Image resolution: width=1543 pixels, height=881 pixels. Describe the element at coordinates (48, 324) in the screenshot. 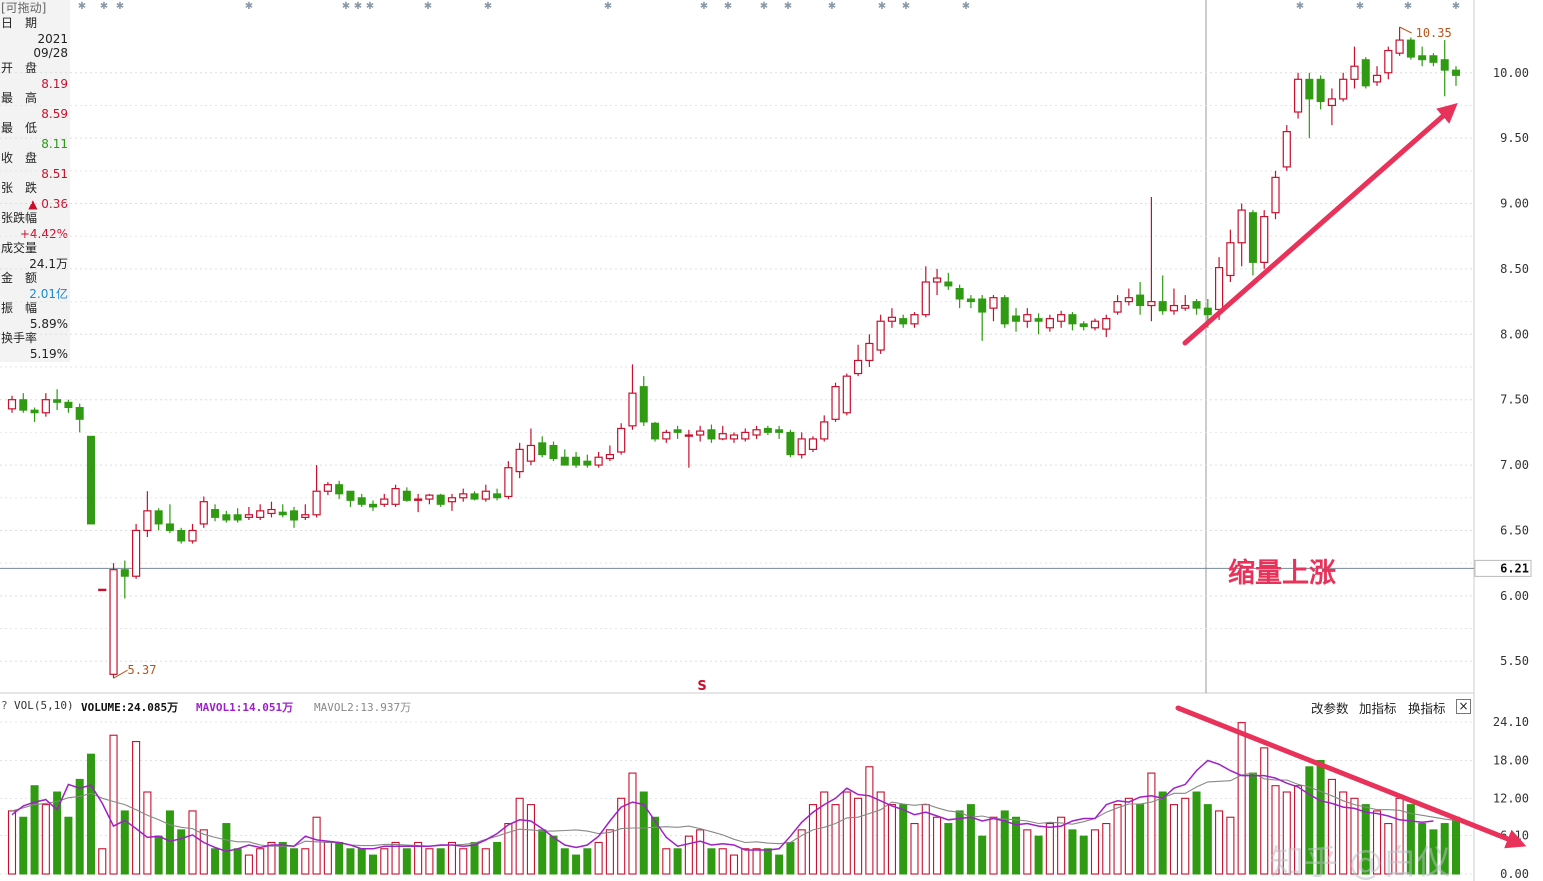

I see `amplitude-value: 5.89%` at that location.